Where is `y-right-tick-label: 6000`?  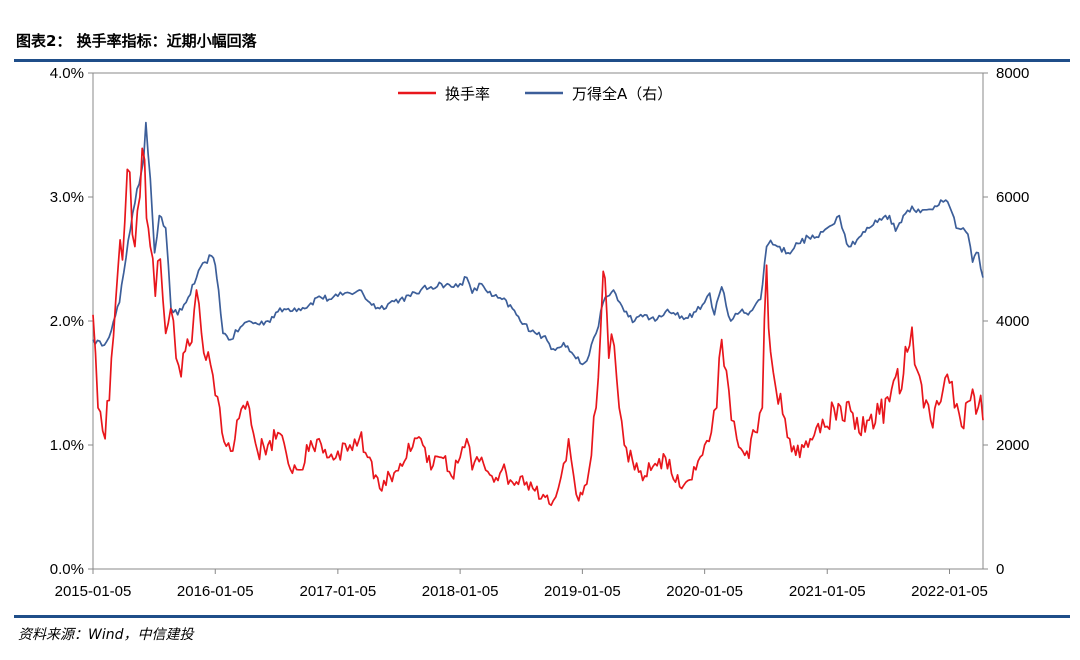 y-right-tick-label: 6000 is located at coordinates (1012, 197).